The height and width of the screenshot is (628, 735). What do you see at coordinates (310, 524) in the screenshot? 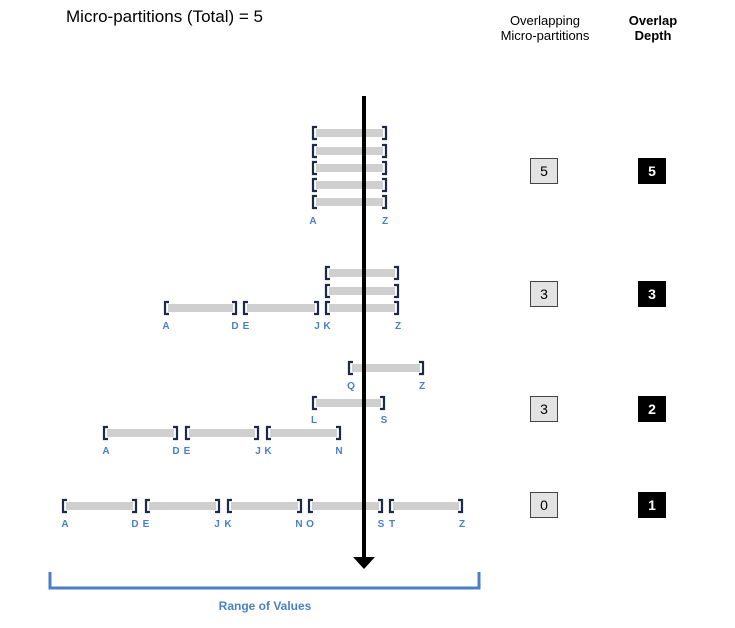
I see `range-letter-label: O` at bounding box center [310, 524].